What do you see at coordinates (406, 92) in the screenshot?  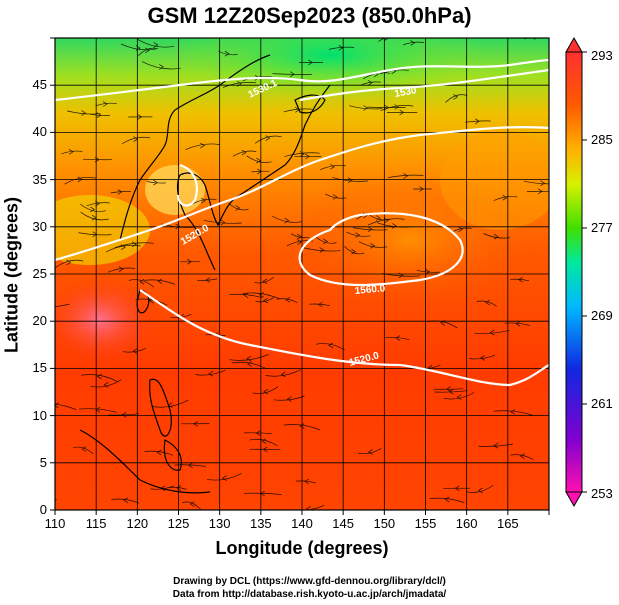 I see `contour-label-upper-right: 1530` at bounding box center [406, 92].